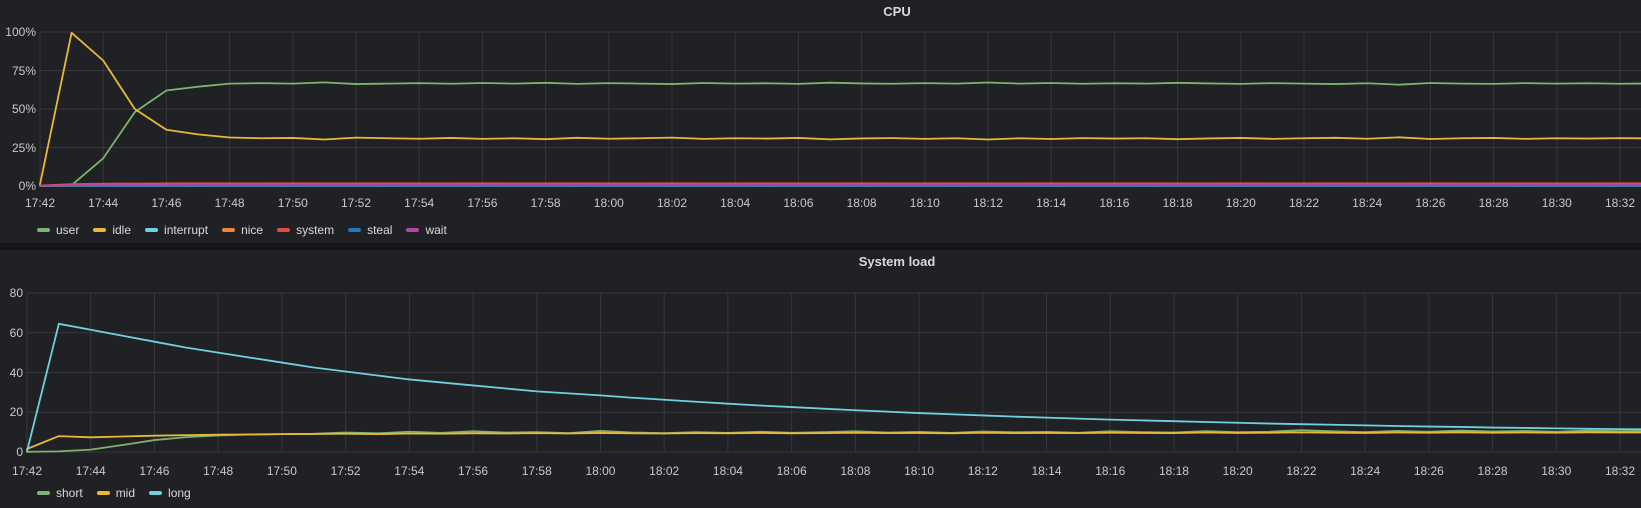  I want to click on cpu-legend: user idle interrupt nice system steal wait, so click(242, 230).